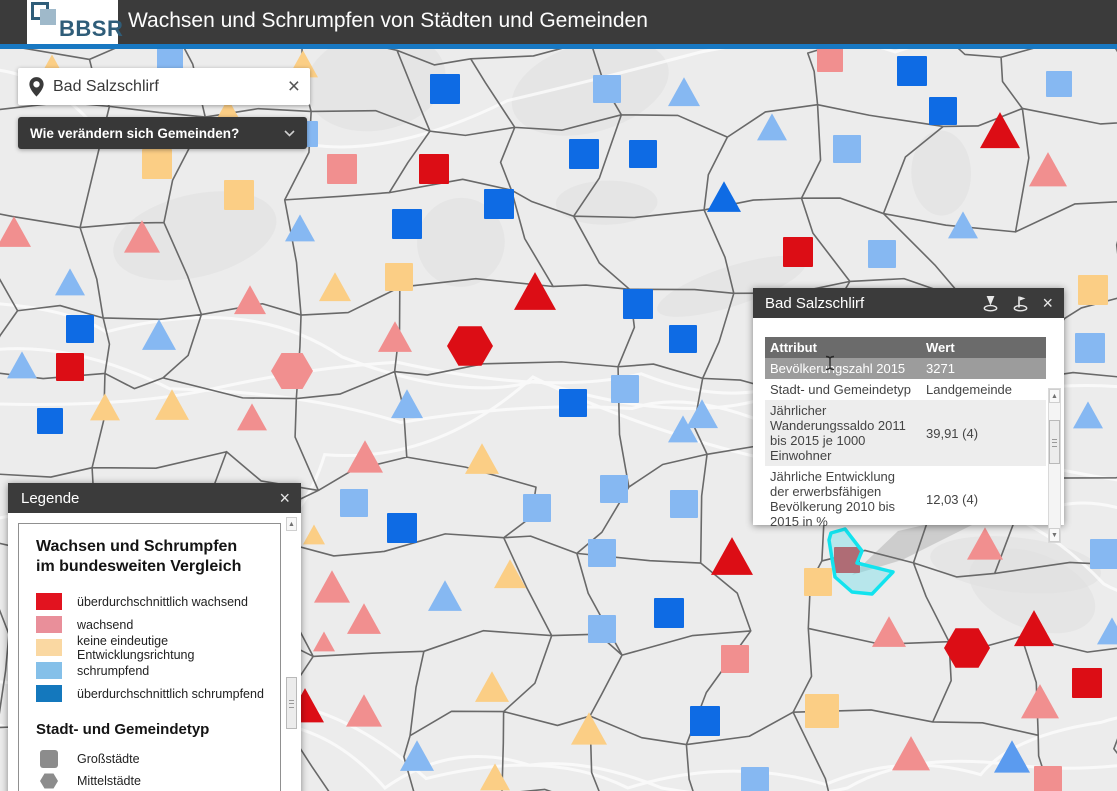  I want to click on search-clear-icon: ×, so click(293, 86).